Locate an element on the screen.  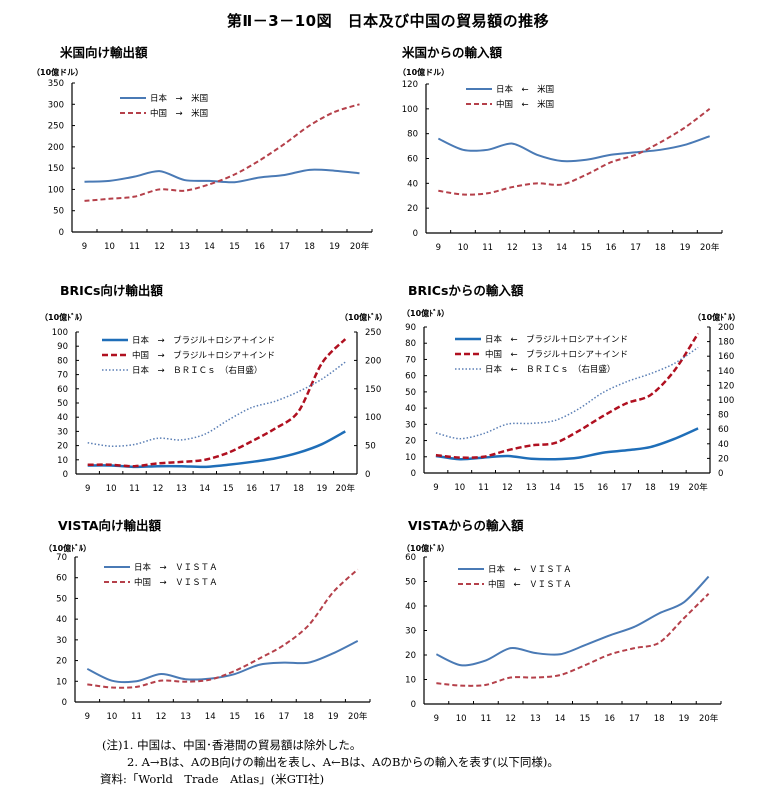
x-tick-label: 19 is located at coordinates (333, 717).